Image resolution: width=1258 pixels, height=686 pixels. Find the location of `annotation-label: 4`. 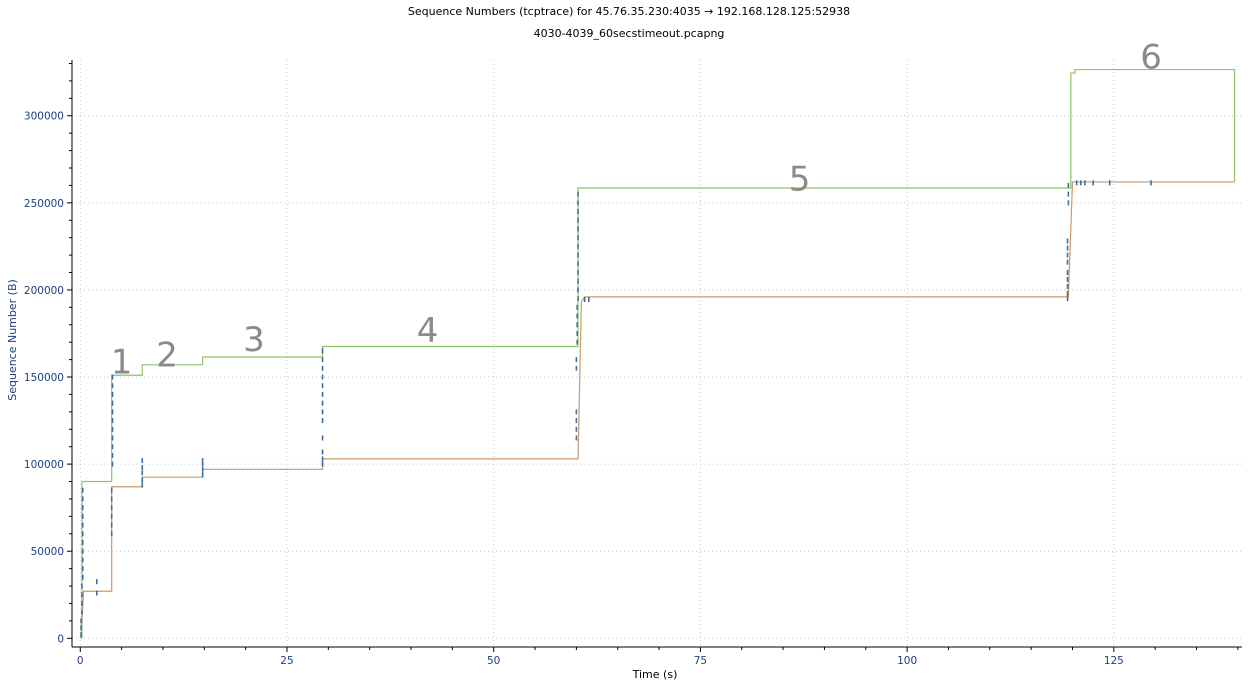

annotation-label: 4 is located at coordinates (428, 331).